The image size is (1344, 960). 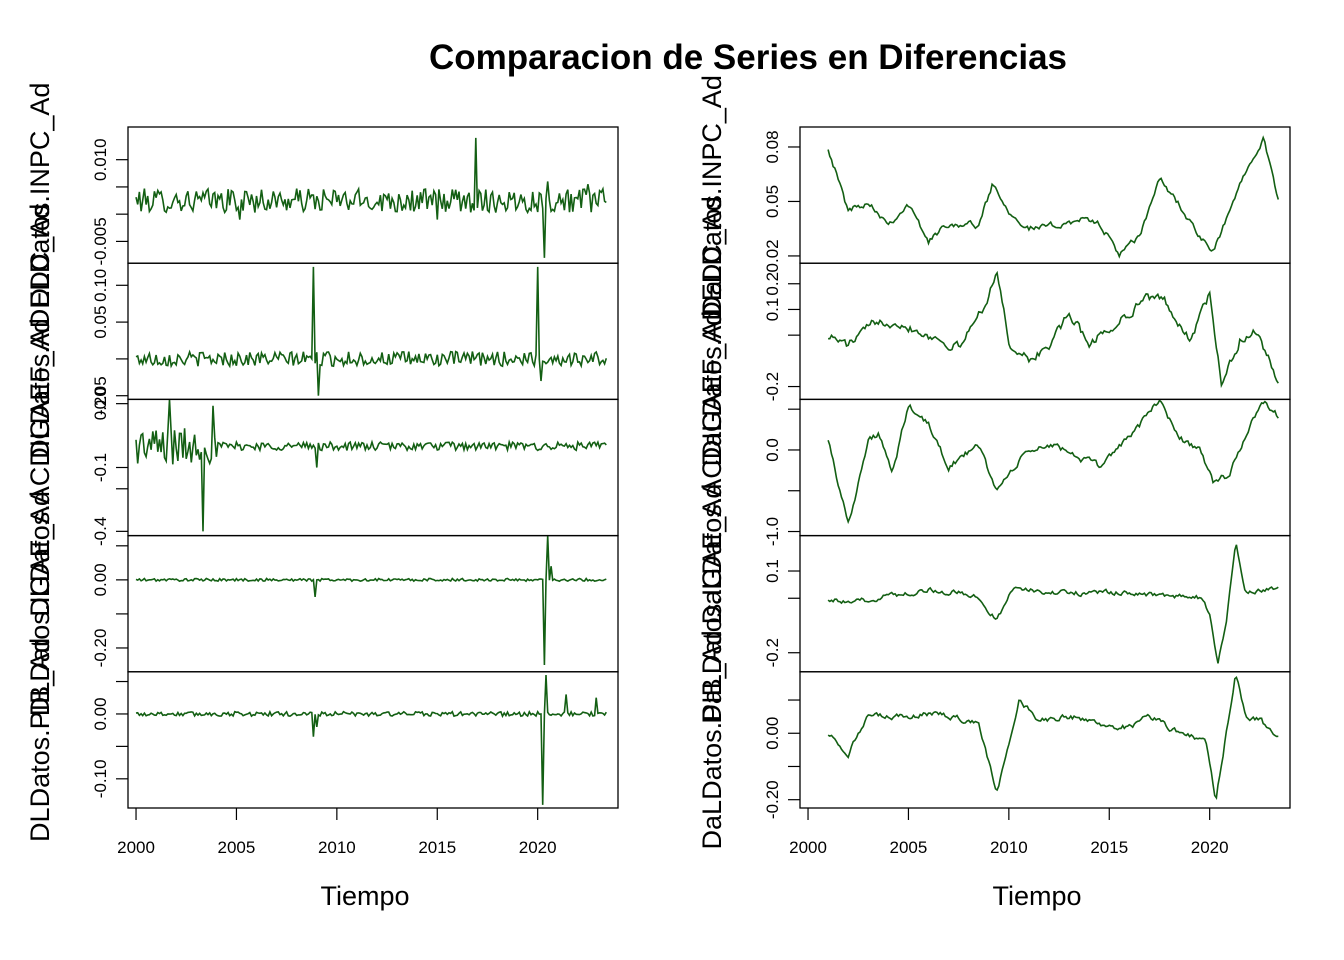 I want to click on y-tick-label: 0.08, so click(x=772, y=146).